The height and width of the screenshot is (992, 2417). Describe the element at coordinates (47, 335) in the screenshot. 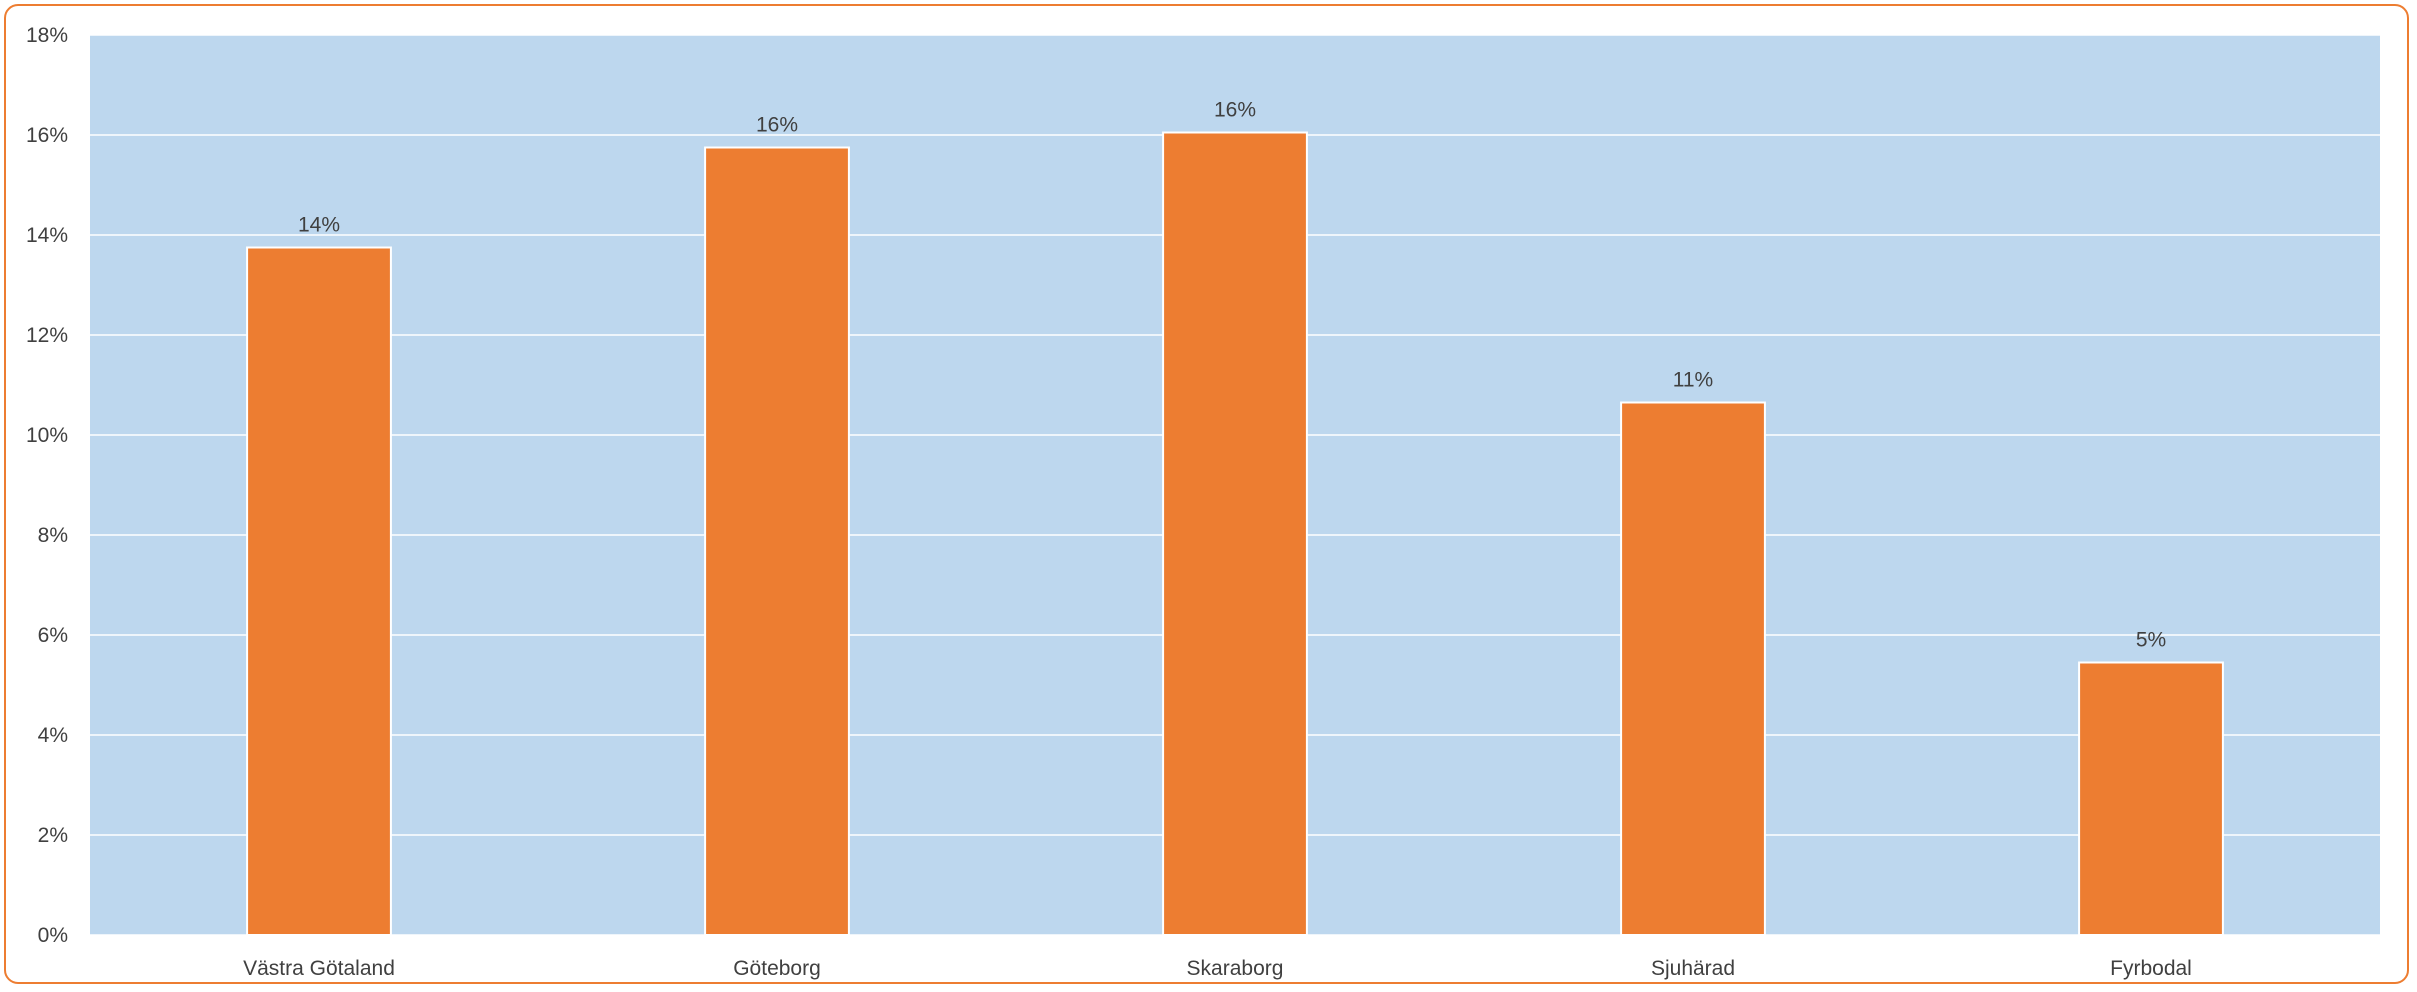

I see `y-tick-label: 12%` at that location.